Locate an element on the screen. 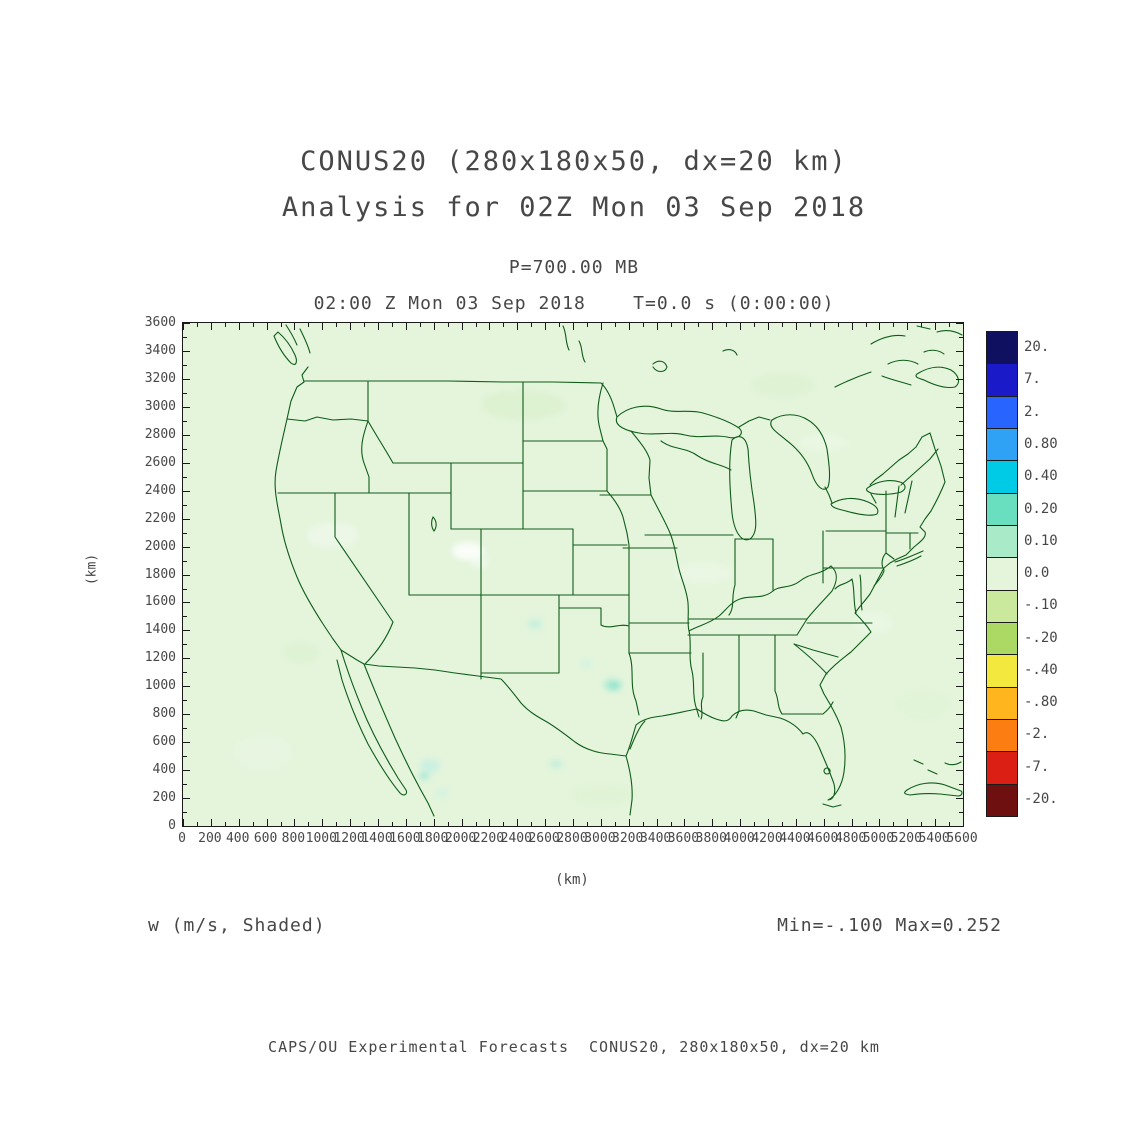 Image resolution: width=1148 pixels, height=1148 pixels. state-boundaries-south is located at coordinates (735, 721).